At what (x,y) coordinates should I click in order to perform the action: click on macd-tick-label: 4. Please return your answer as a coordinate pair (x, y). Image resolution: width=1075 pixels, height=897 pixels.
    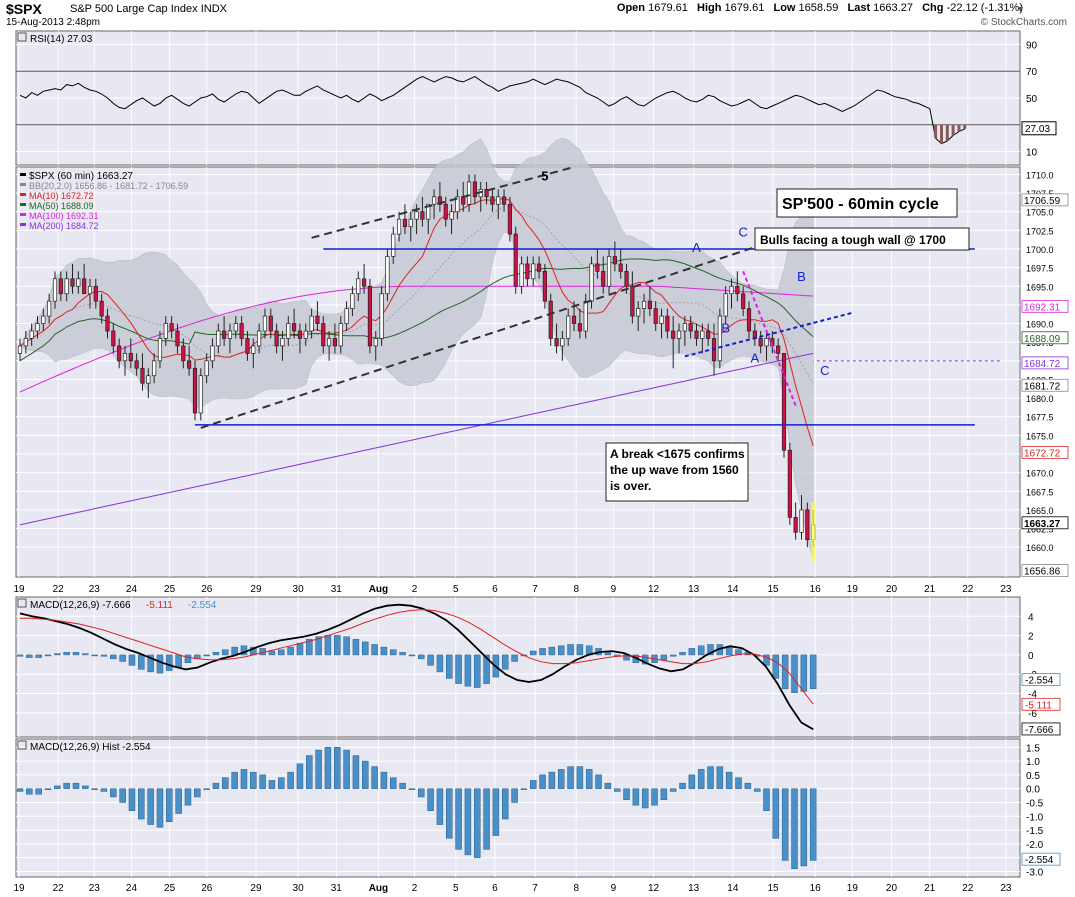
    Looking at the image, I should click on (1031, 617).